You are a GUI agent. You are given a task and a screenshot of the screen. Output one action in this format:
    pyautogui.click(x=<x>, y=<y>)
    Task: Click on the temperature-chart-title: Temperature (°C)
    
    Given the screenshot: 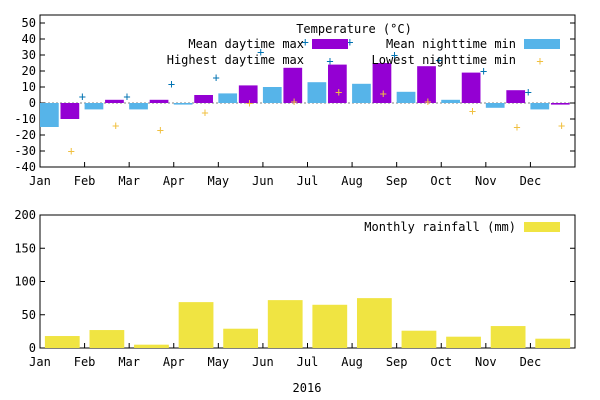 What is the action you would take?
    pyautogui.click(x=354, y=29)
    